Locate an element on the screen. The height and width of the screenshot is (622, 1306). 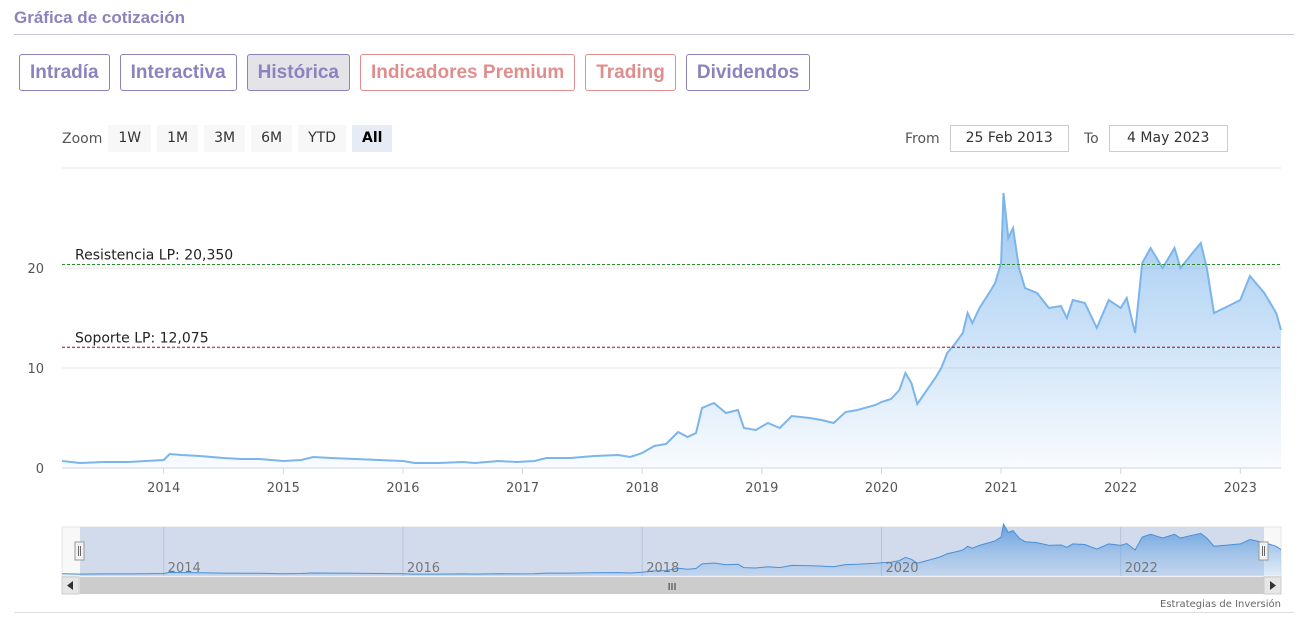
scroll-left-button is located at coordinates (70, 585).